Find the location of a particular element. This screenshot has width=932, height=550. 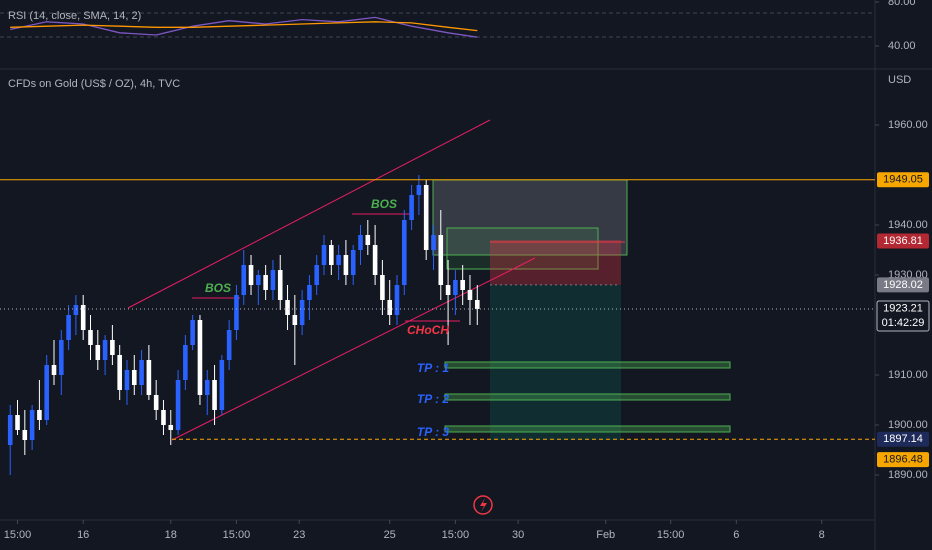

x-tick-label: 16 is located at coordinates (83, 535).